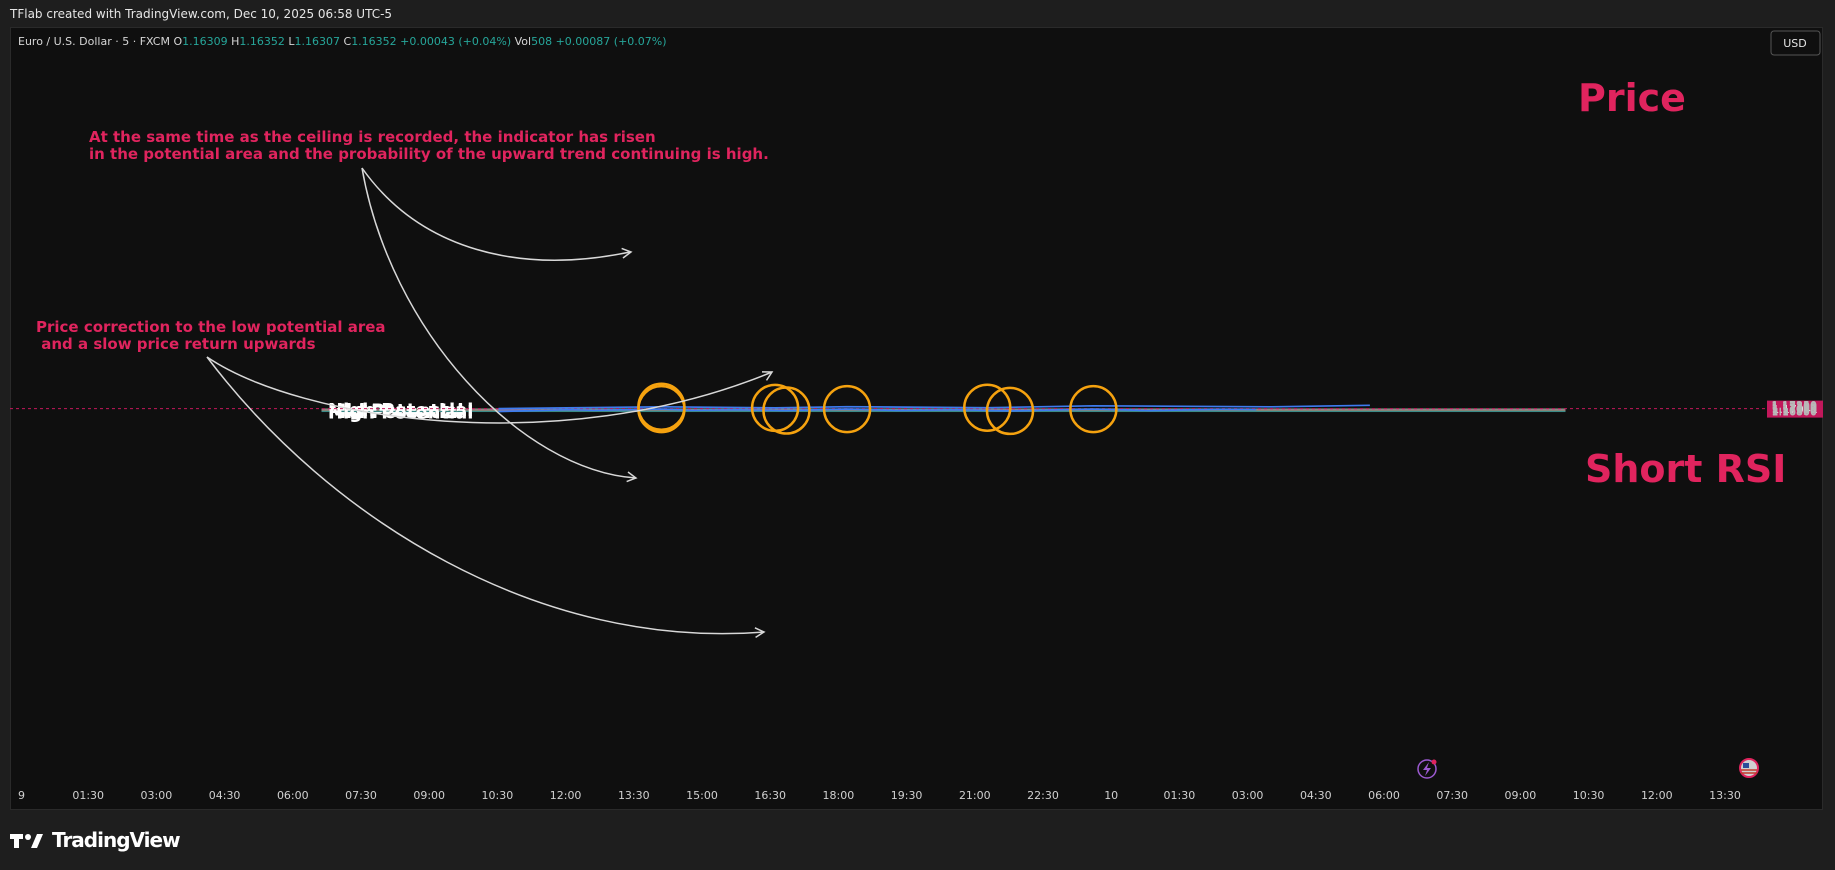 This screenshot has height=870, width=1835. What do you see at coordinates (770, 795) in the screenshot?
I see `x-tick-label: 16:30` at bounding box center [770, 795].